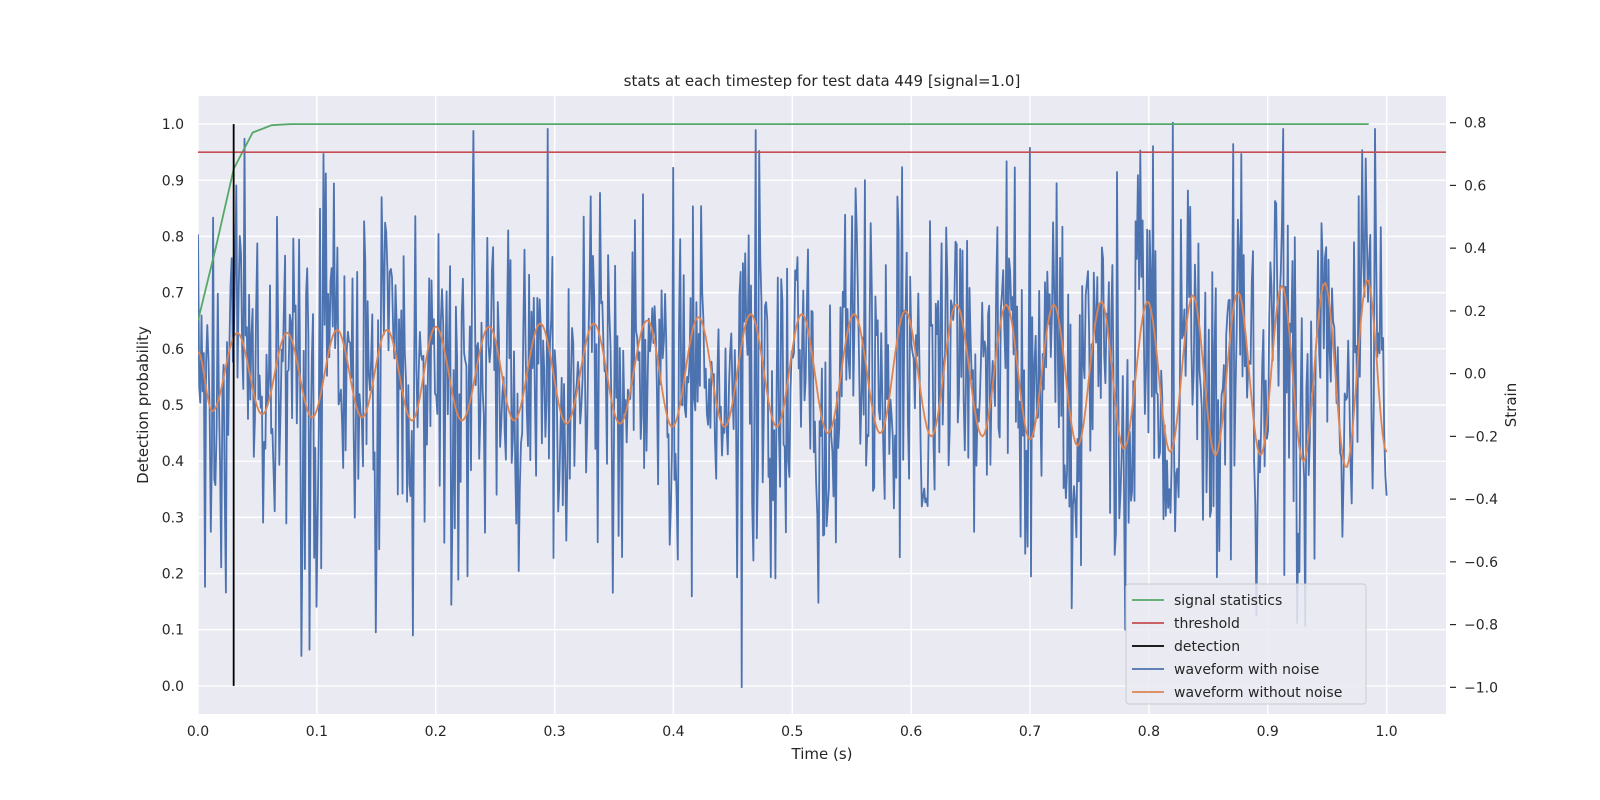 The height and width of the screenshot is (800, 1600). Describe the element at coordinates (1475, 249) in the screenshot. I see `y-right-tick-label-0-4: 0.4` at that location.